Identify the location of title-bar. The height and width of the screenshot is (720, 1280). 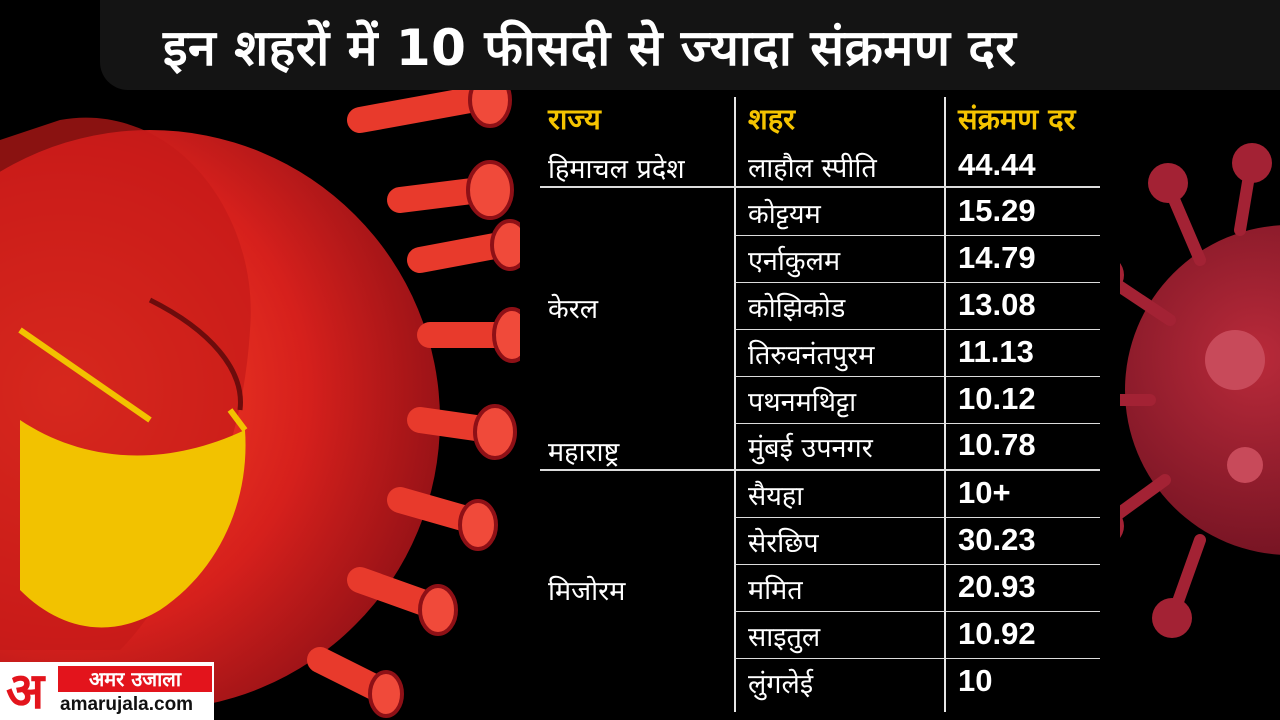
(690, 45).